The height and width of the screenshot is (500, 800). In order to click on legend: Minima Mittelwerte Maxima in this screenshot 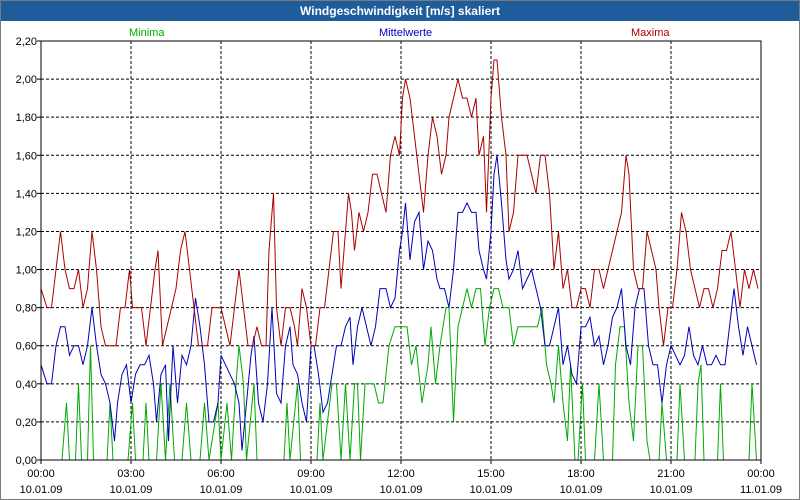, I will do `click(399, 33)`.